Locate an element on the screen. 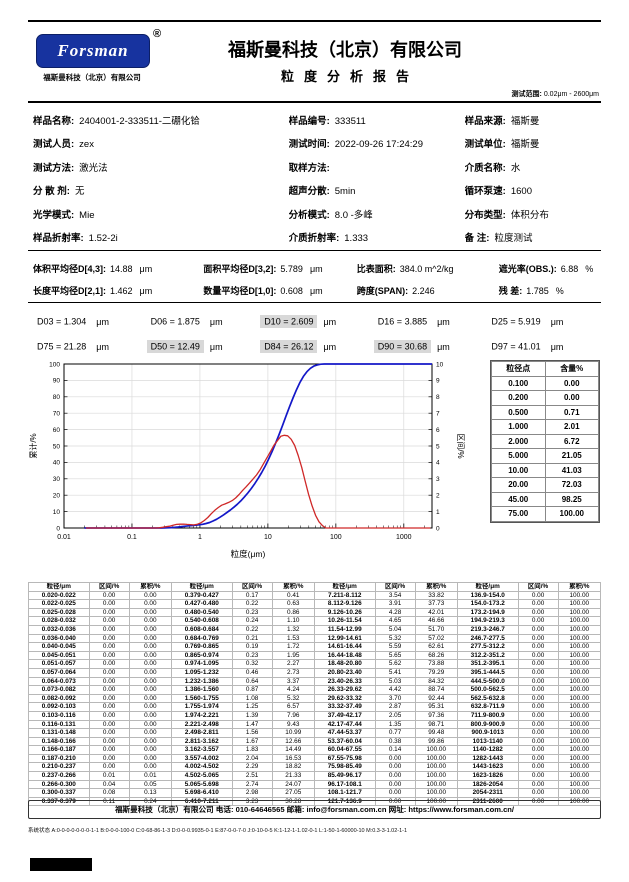  cell-interval: 3.91 is located at coordinates (395, 604).